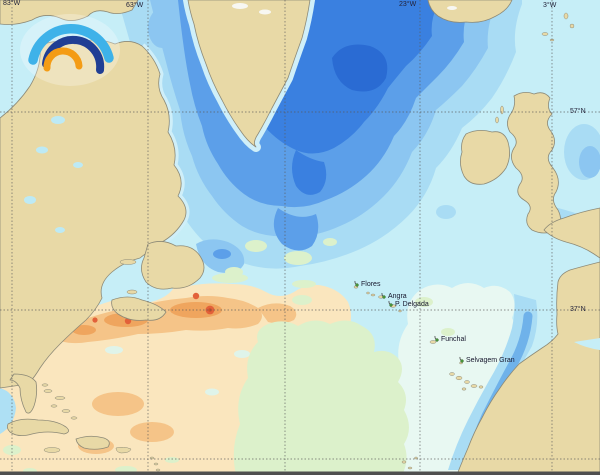 The width and height of the screenshot is (600, 475). What do you see at coordinates (490, 360) in the screenshot?
I see `place-label-selvagem: Selvagem Gran` at bounding box center [490, 360].